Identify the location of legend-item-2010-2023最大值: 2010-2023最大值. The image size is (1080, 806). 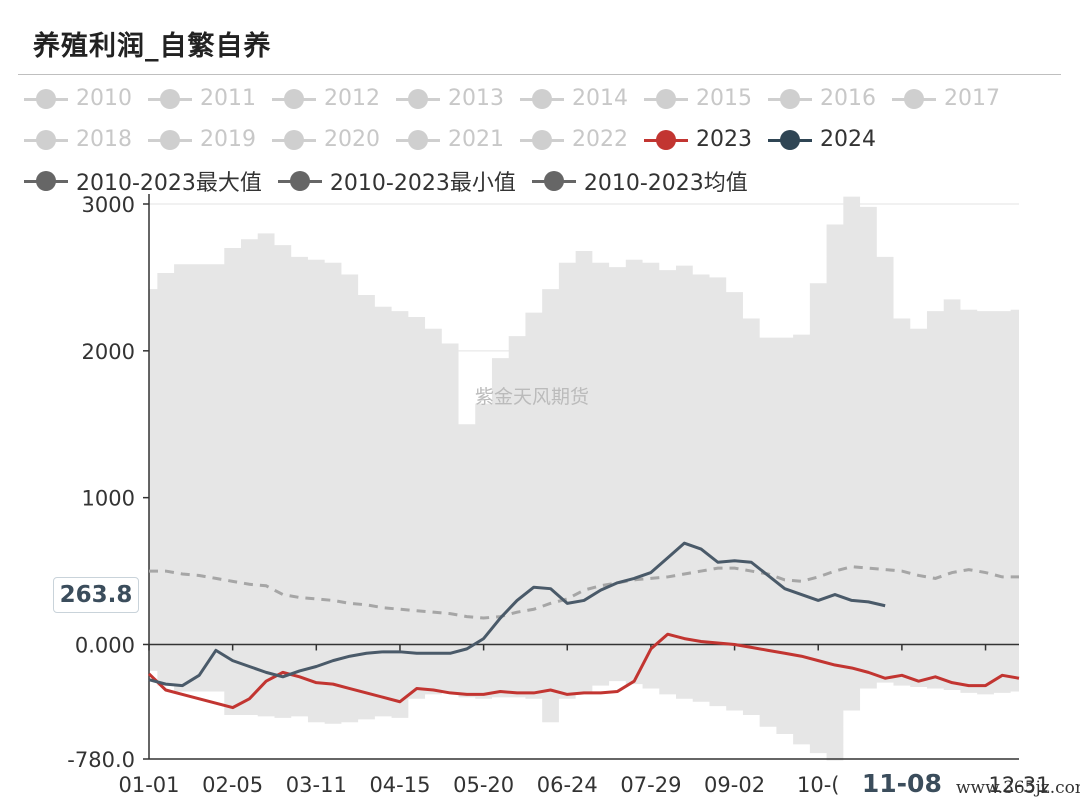
(143, 181).